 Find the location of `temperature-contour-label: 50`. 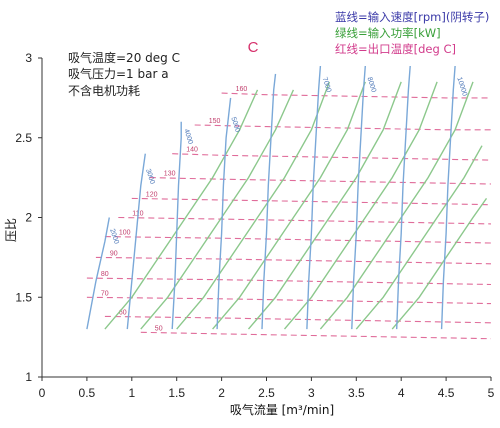

temperature-contour-label: 50 is located at coordinates (159, 328).